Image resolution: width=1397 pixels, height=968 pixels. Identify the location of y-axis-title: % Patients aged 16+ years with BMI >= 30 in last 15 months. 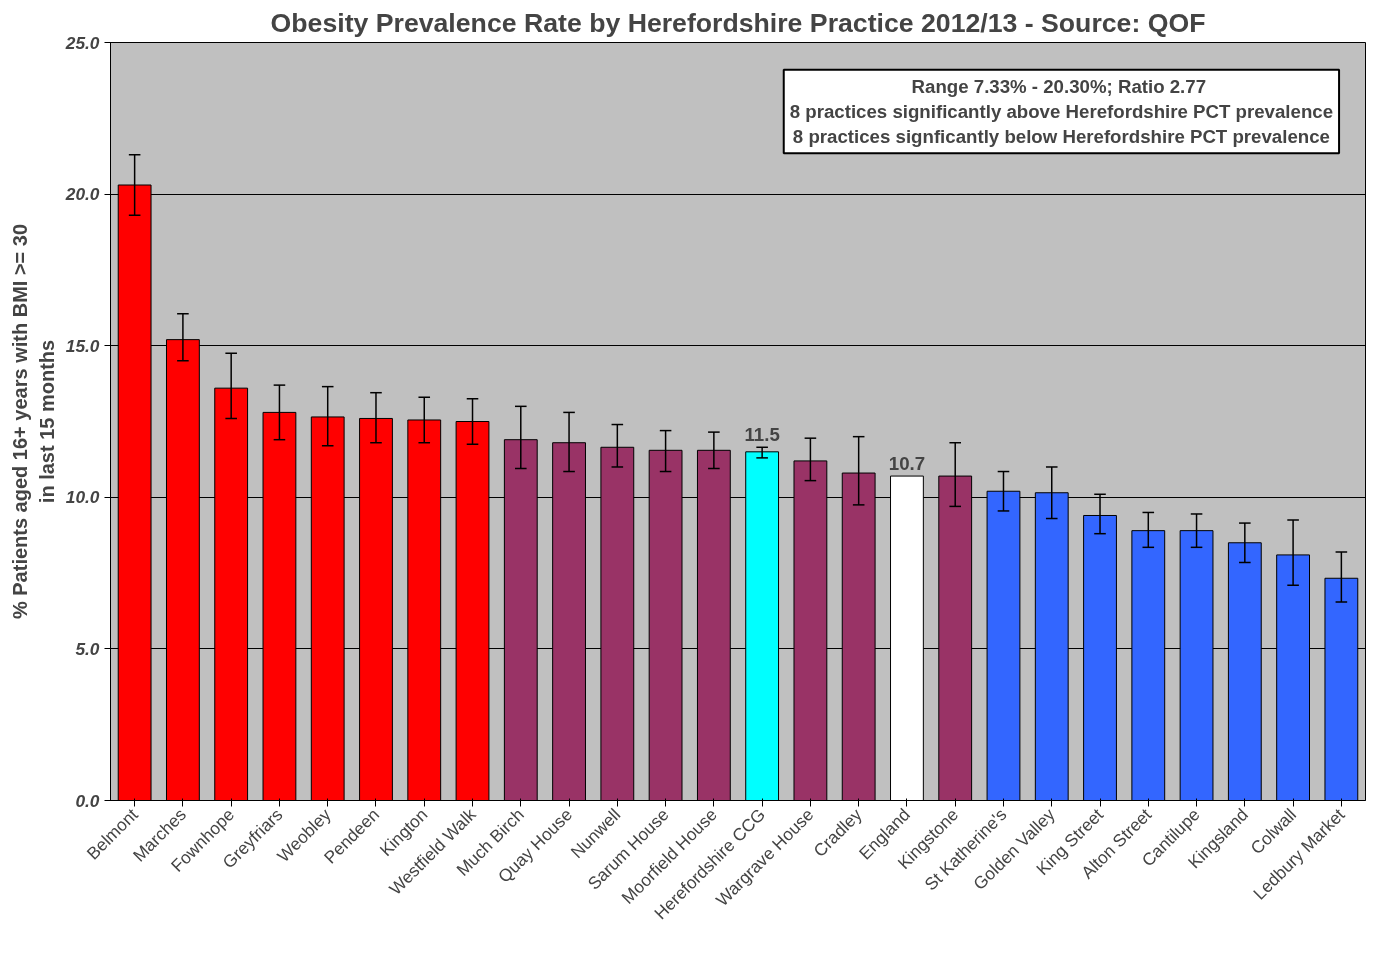
(33, 421).